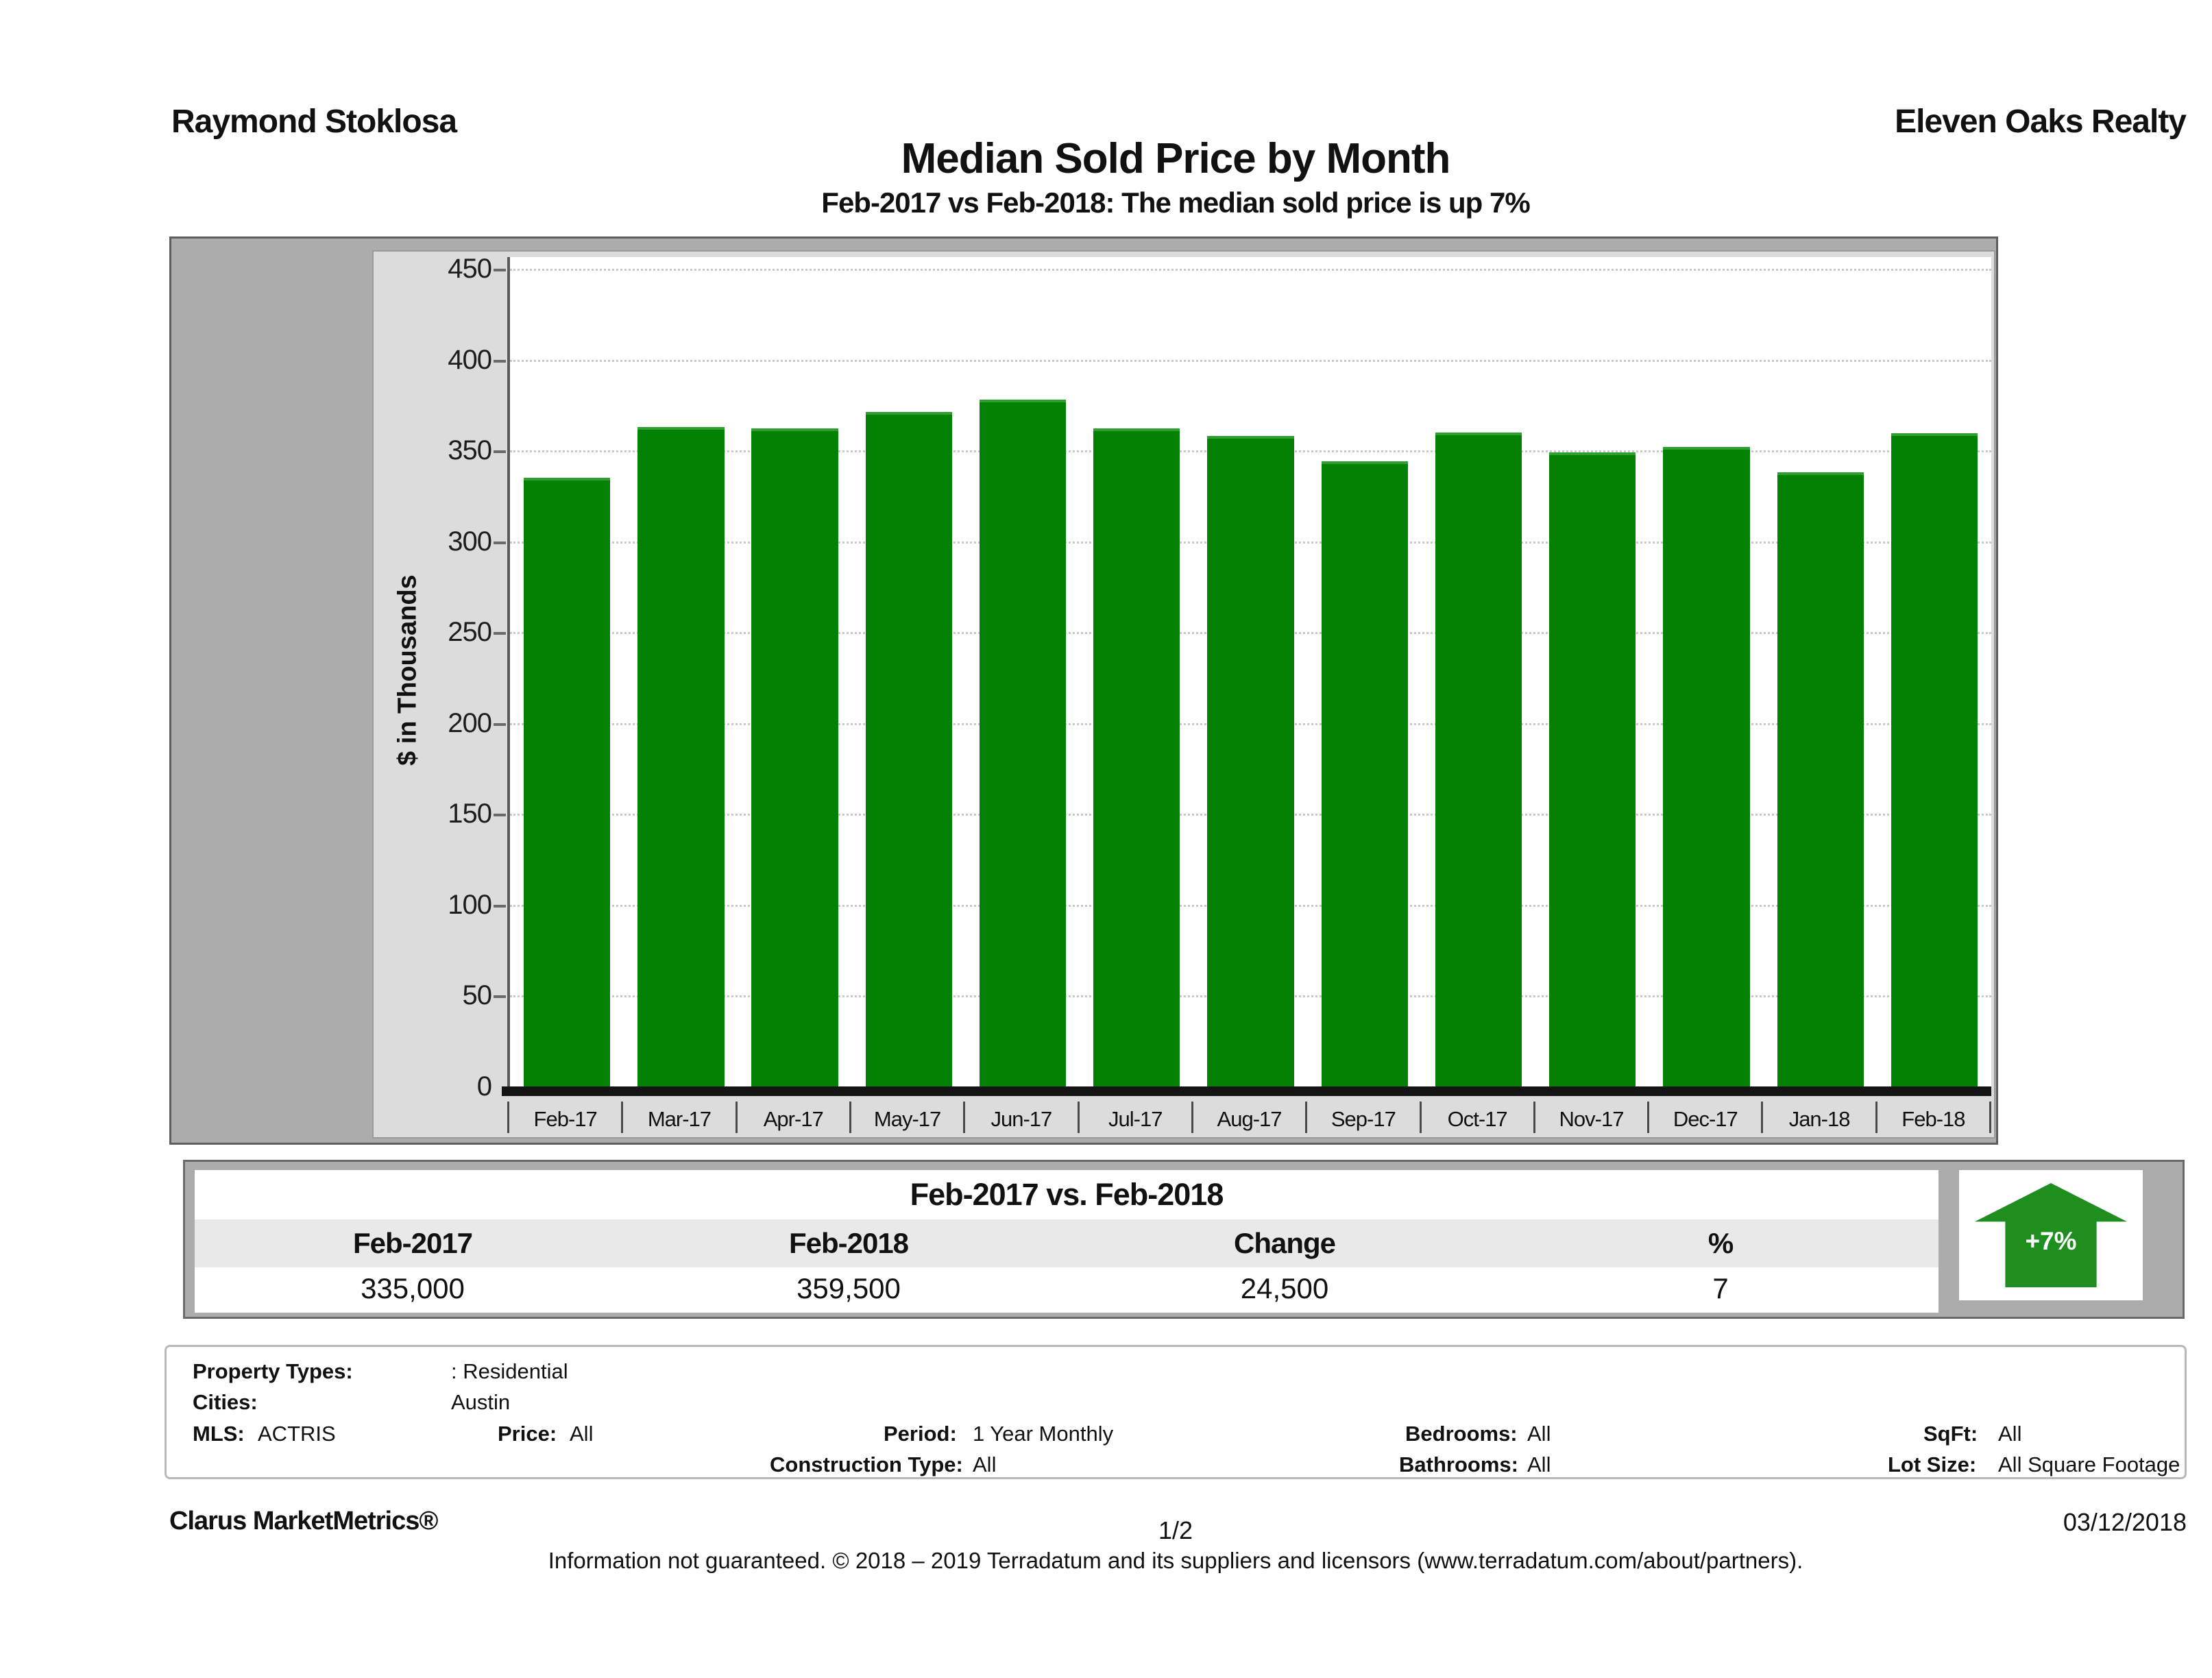  I want to click on construction-value: All, so click(985, 1464).